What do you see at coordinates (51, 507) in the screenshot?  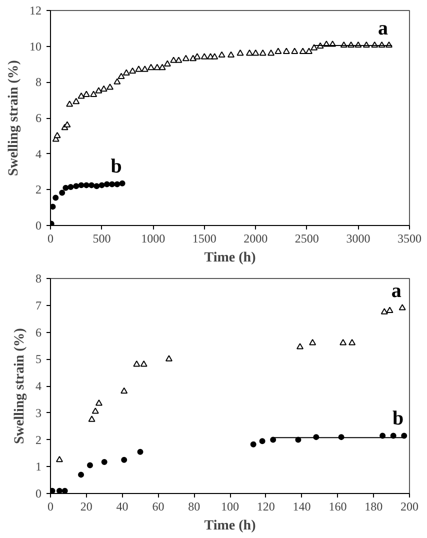 I see `x-tick-label: 0` at bounding box center [51, 507].